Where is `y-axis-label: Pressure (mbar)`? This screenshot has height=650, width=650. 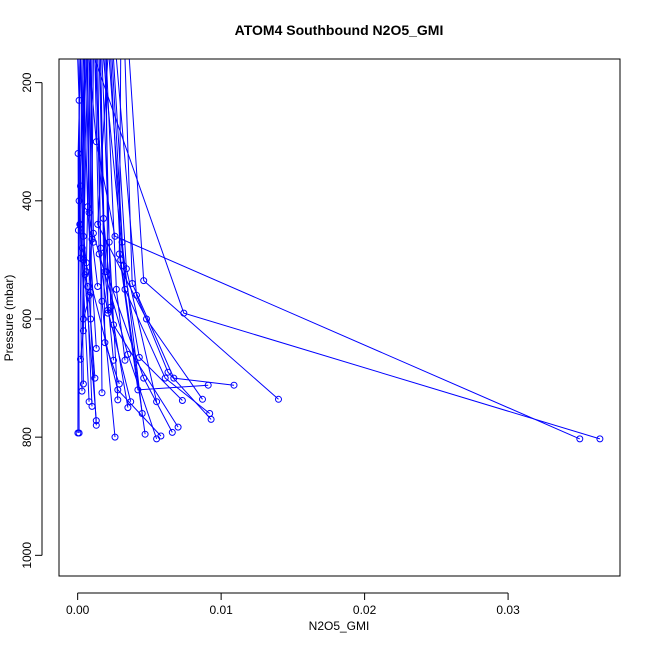 y-axis-label: Pressure (mbar) is located at coordinates (9, 318).